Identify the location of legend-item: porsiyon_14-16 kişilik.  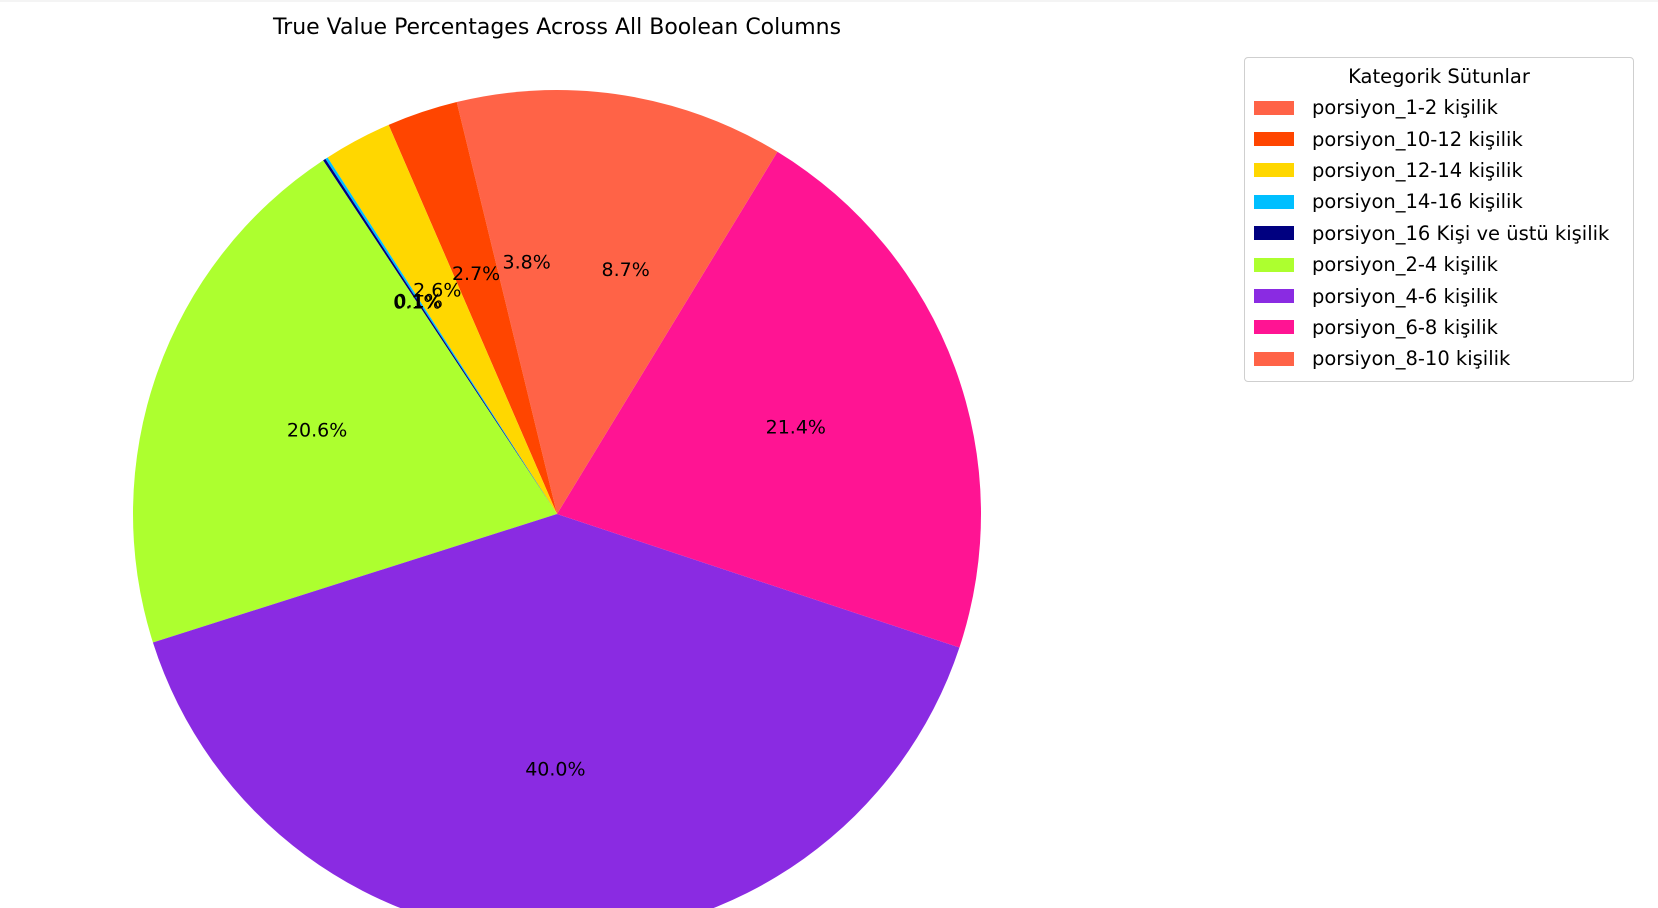
(1439, 201).